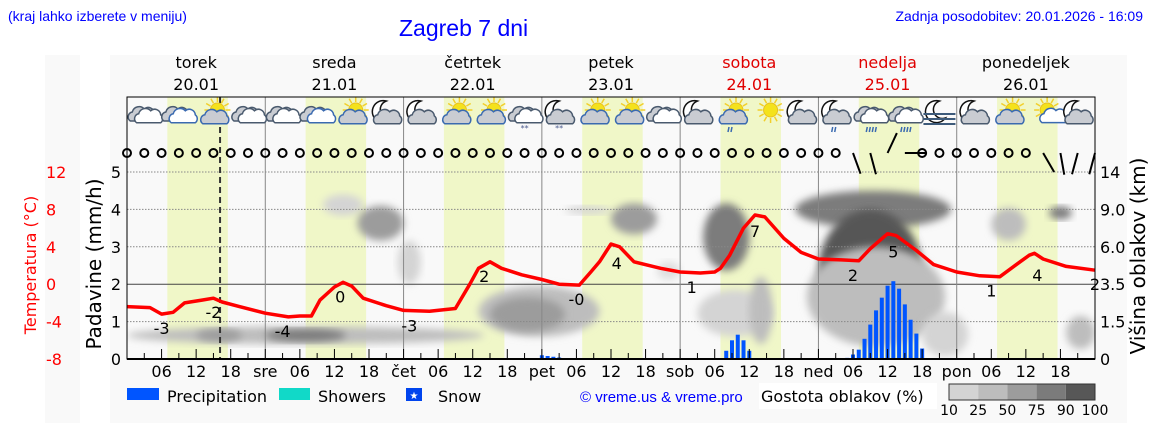 This screenshot has width=1152, height=443. Describe the element at coordinates (473, 84) in the screenshot. I see `day-date: 22.01` at that location.